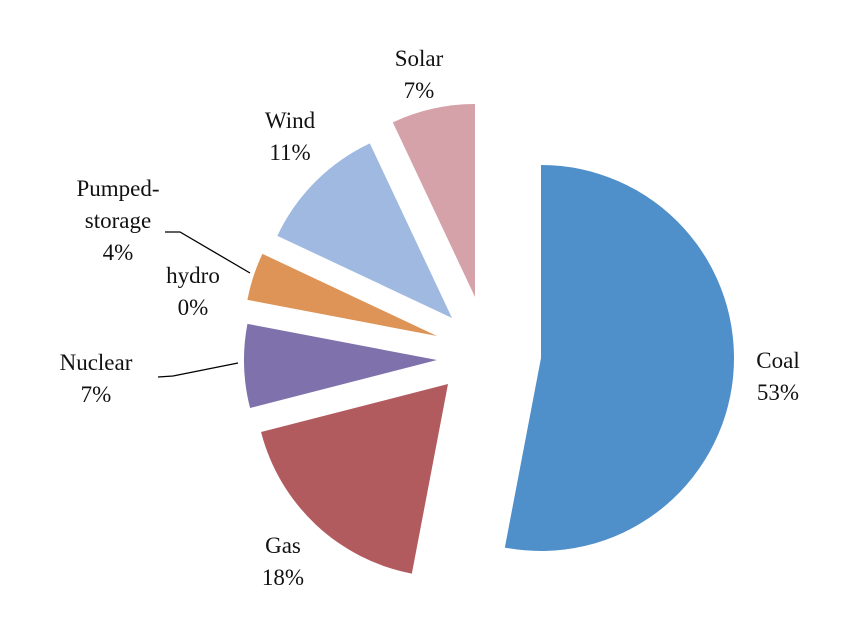  Describe the element at coordinates (290, 136) in the screenshot. I see `slice-label-wind: Wind 11%` at that location.